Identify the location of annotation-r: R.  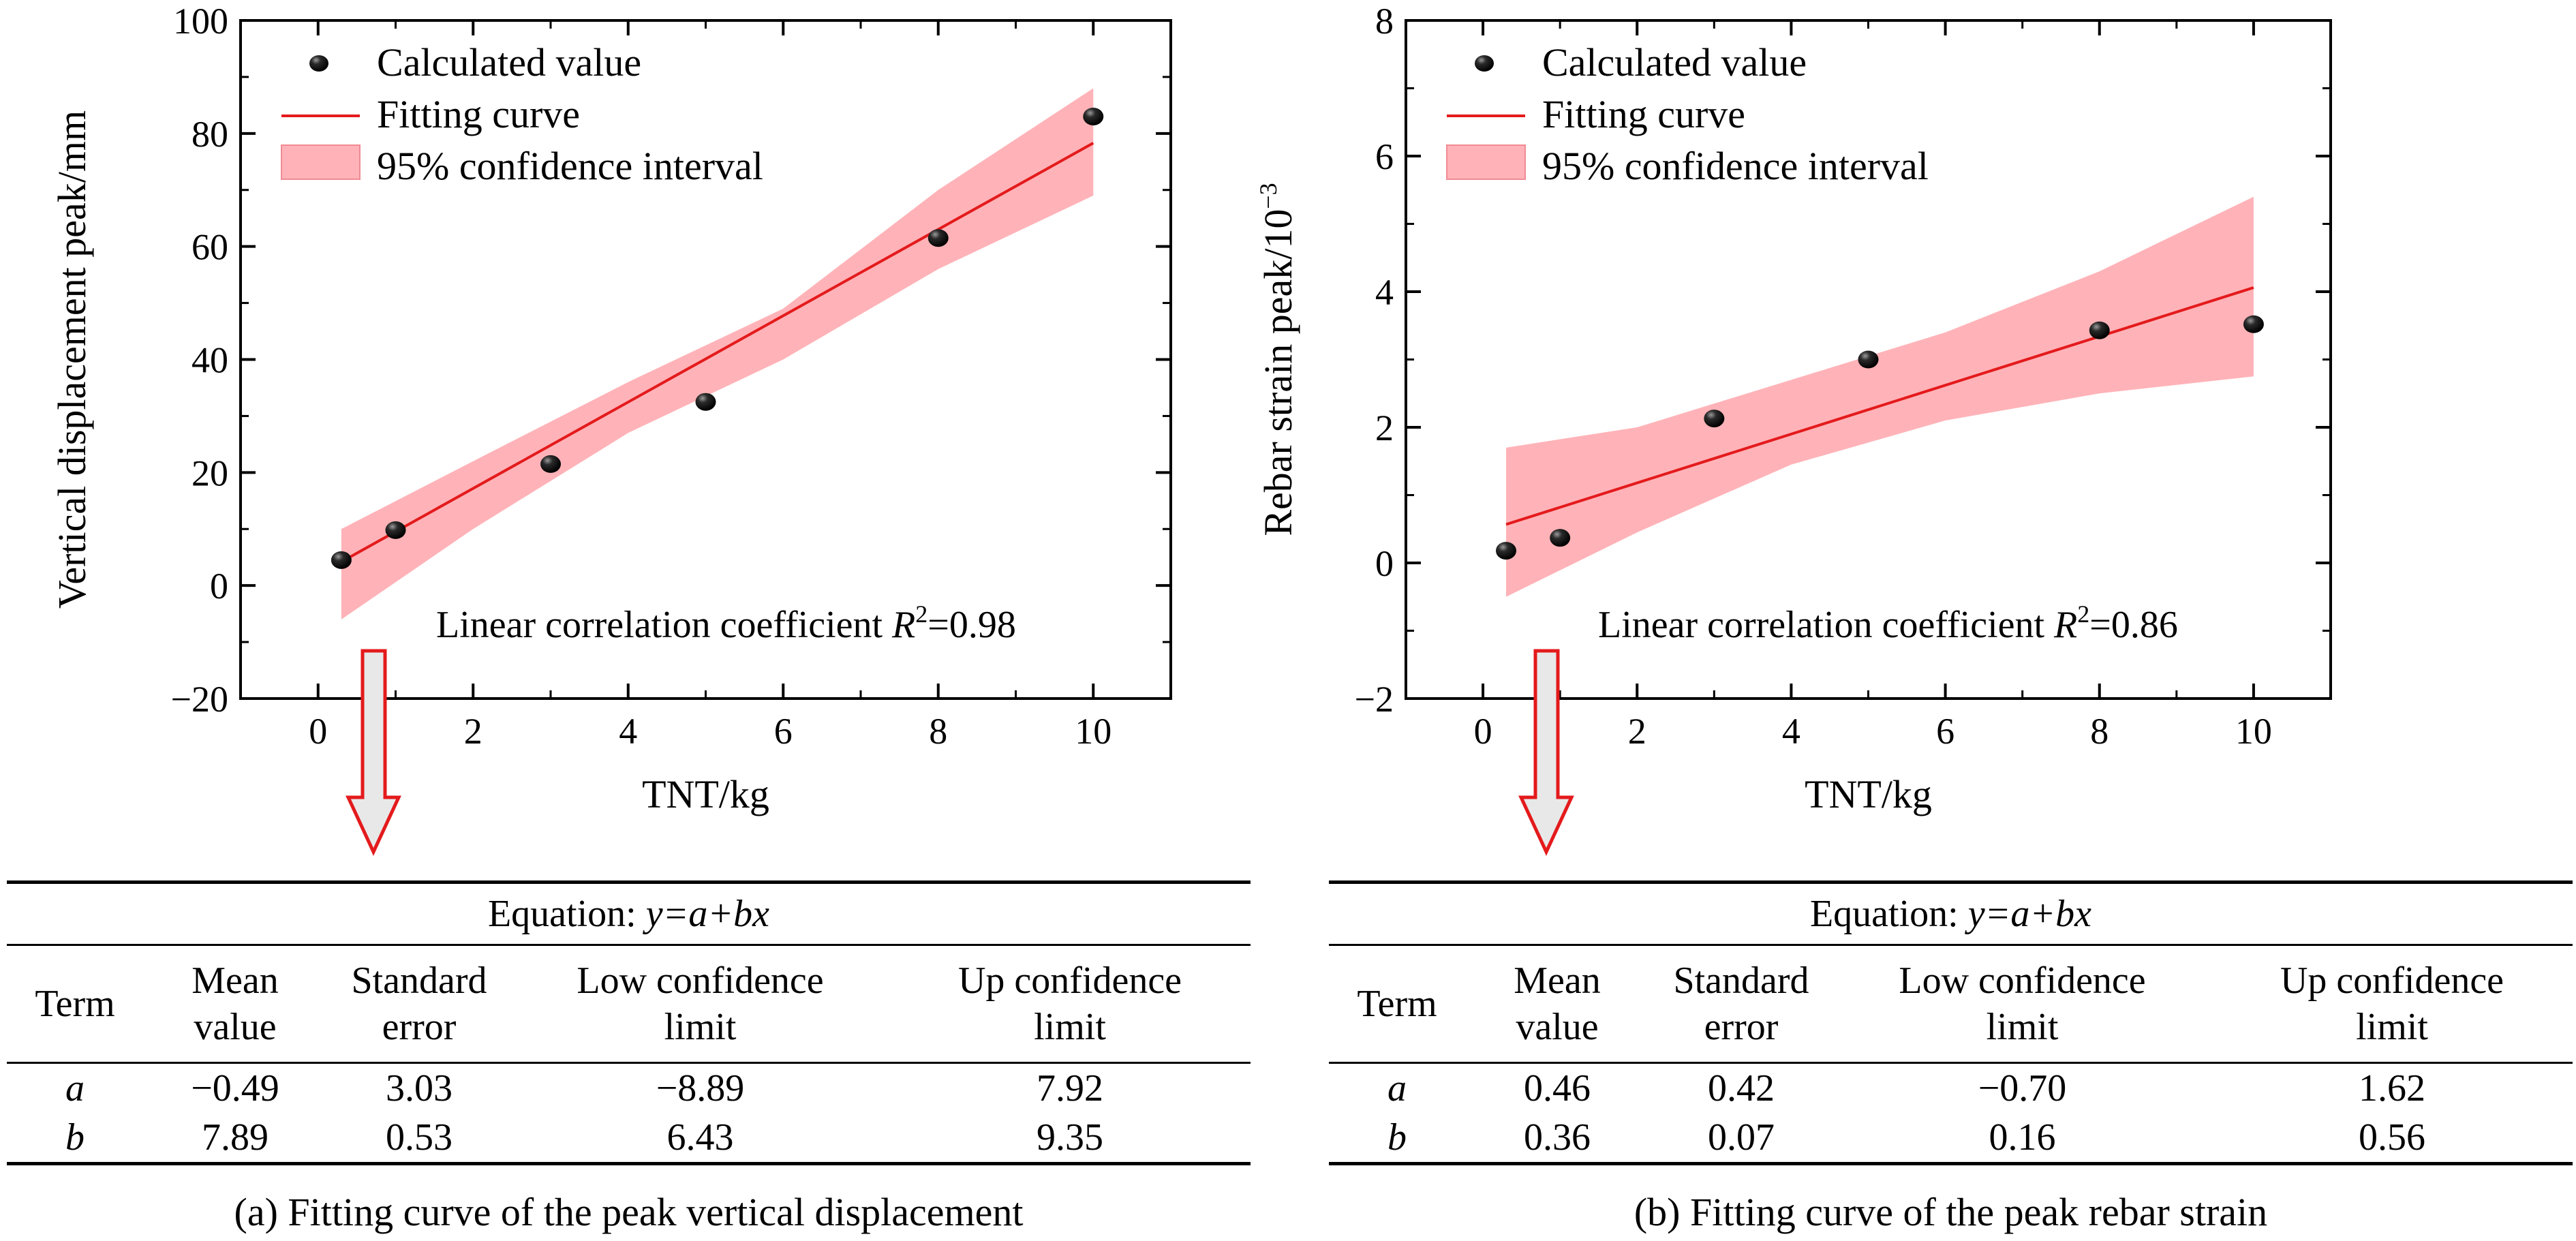
(2065, 625).